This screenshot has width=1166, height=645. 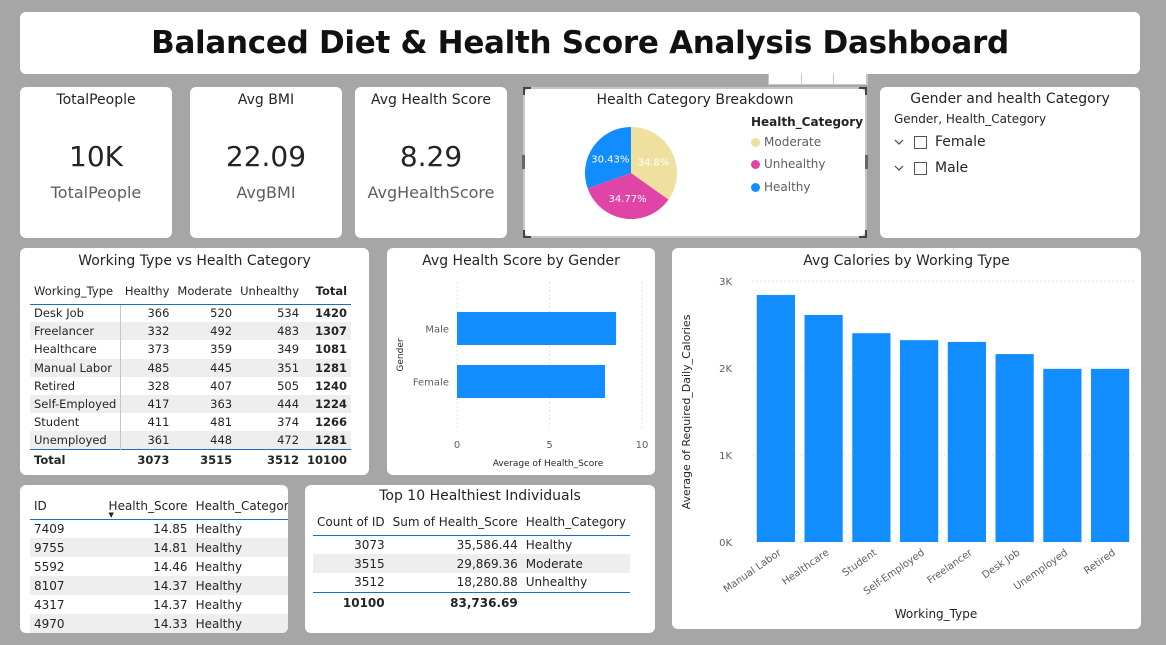 I want to click on y-axis-title: Gender, so click(x=401, y=354).